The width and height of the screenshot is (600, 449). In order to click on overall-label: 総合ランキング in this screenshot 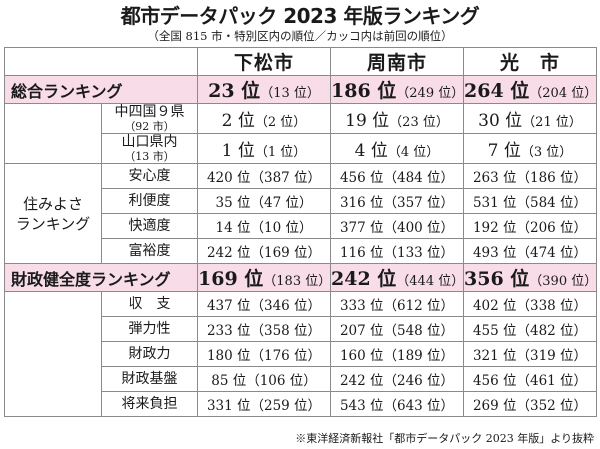, I will do `click(101, 89)`.